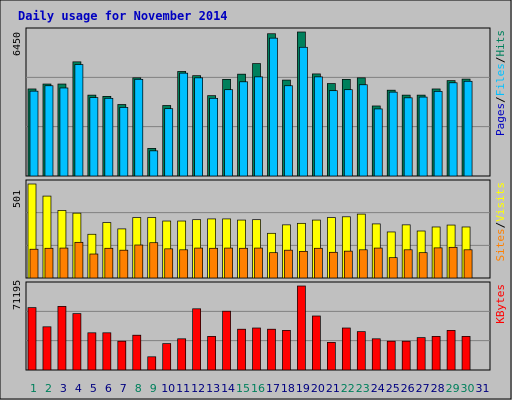 The image size is (512, 400). What do you see at coordinates (168, 388) in the screenshot?
I see `day-label-10: 10` at bounding box center [168, 388].